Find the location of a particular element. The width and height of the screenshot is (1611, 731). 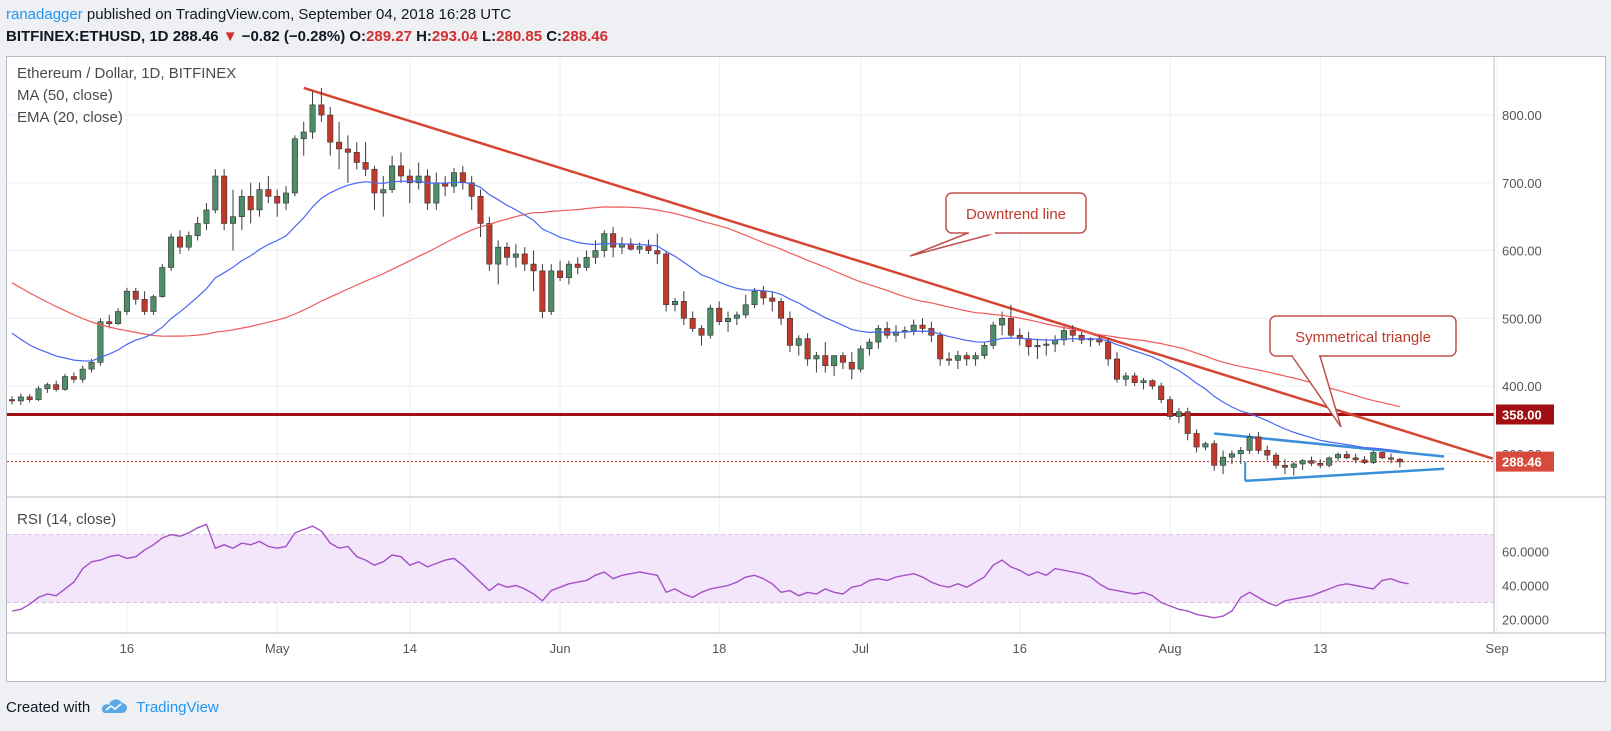

triangle-callout-box is located at coordinates (1363, 336).